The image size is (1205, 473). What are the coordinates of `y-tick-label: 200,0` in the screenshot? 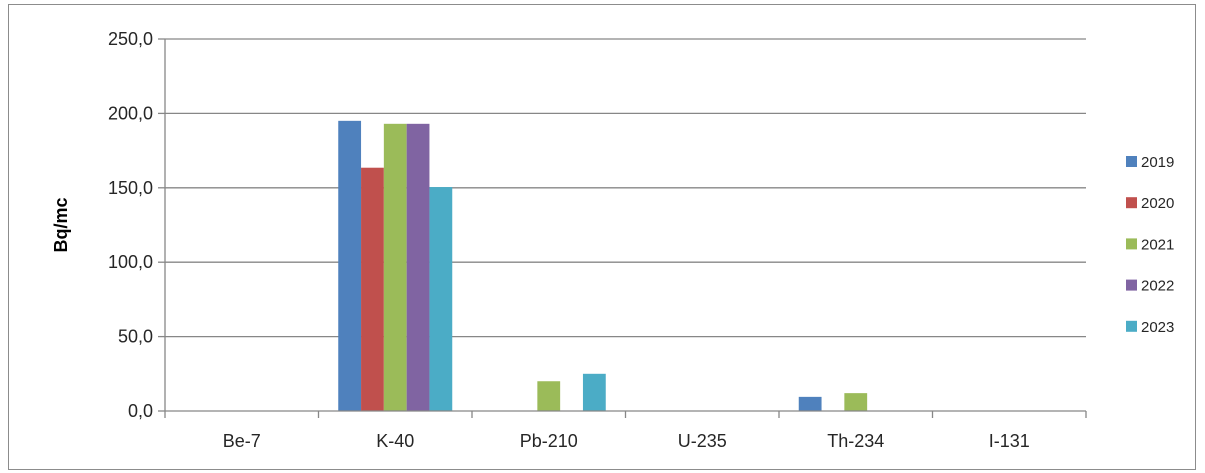 It's located at (130, 113).